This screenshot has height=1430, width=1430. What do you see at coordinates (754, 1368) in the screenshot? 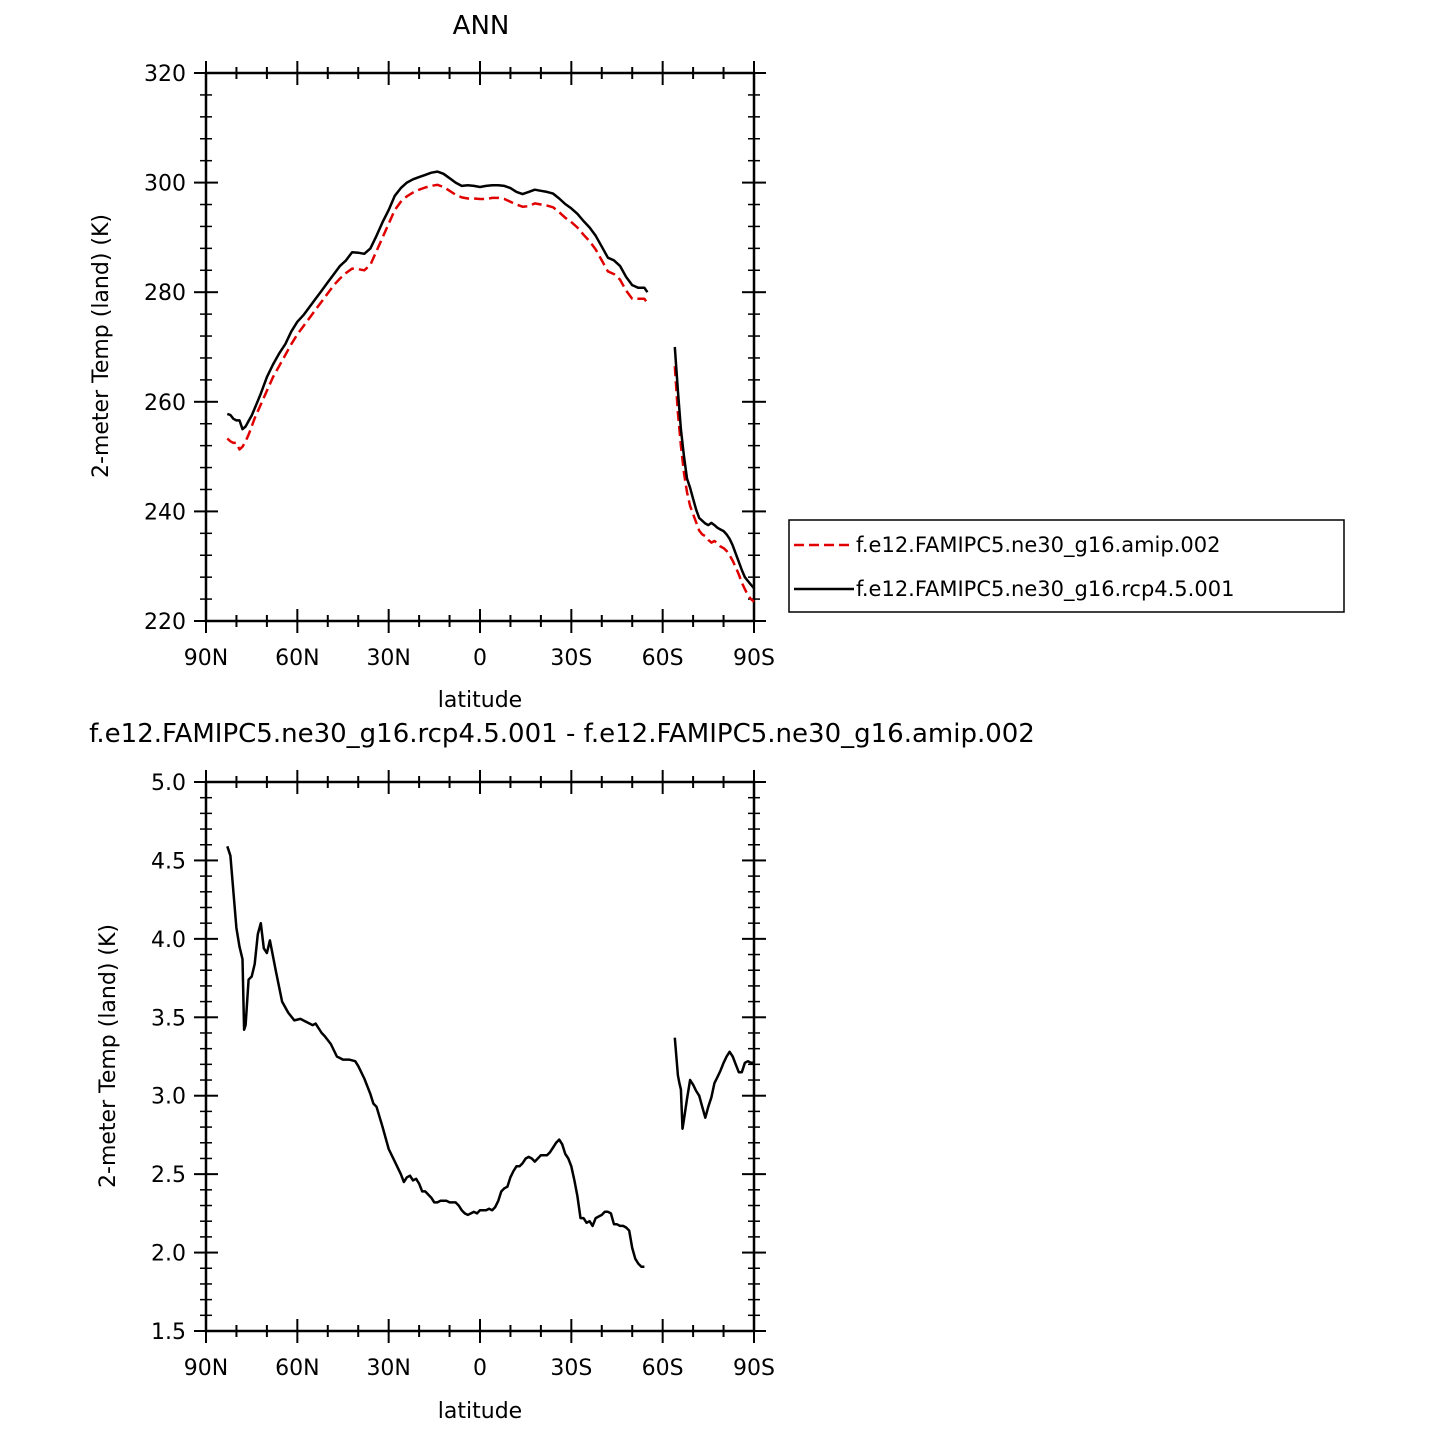
I see `bottom-x-tick-label: 90S` at bounding box center [754, 1368].